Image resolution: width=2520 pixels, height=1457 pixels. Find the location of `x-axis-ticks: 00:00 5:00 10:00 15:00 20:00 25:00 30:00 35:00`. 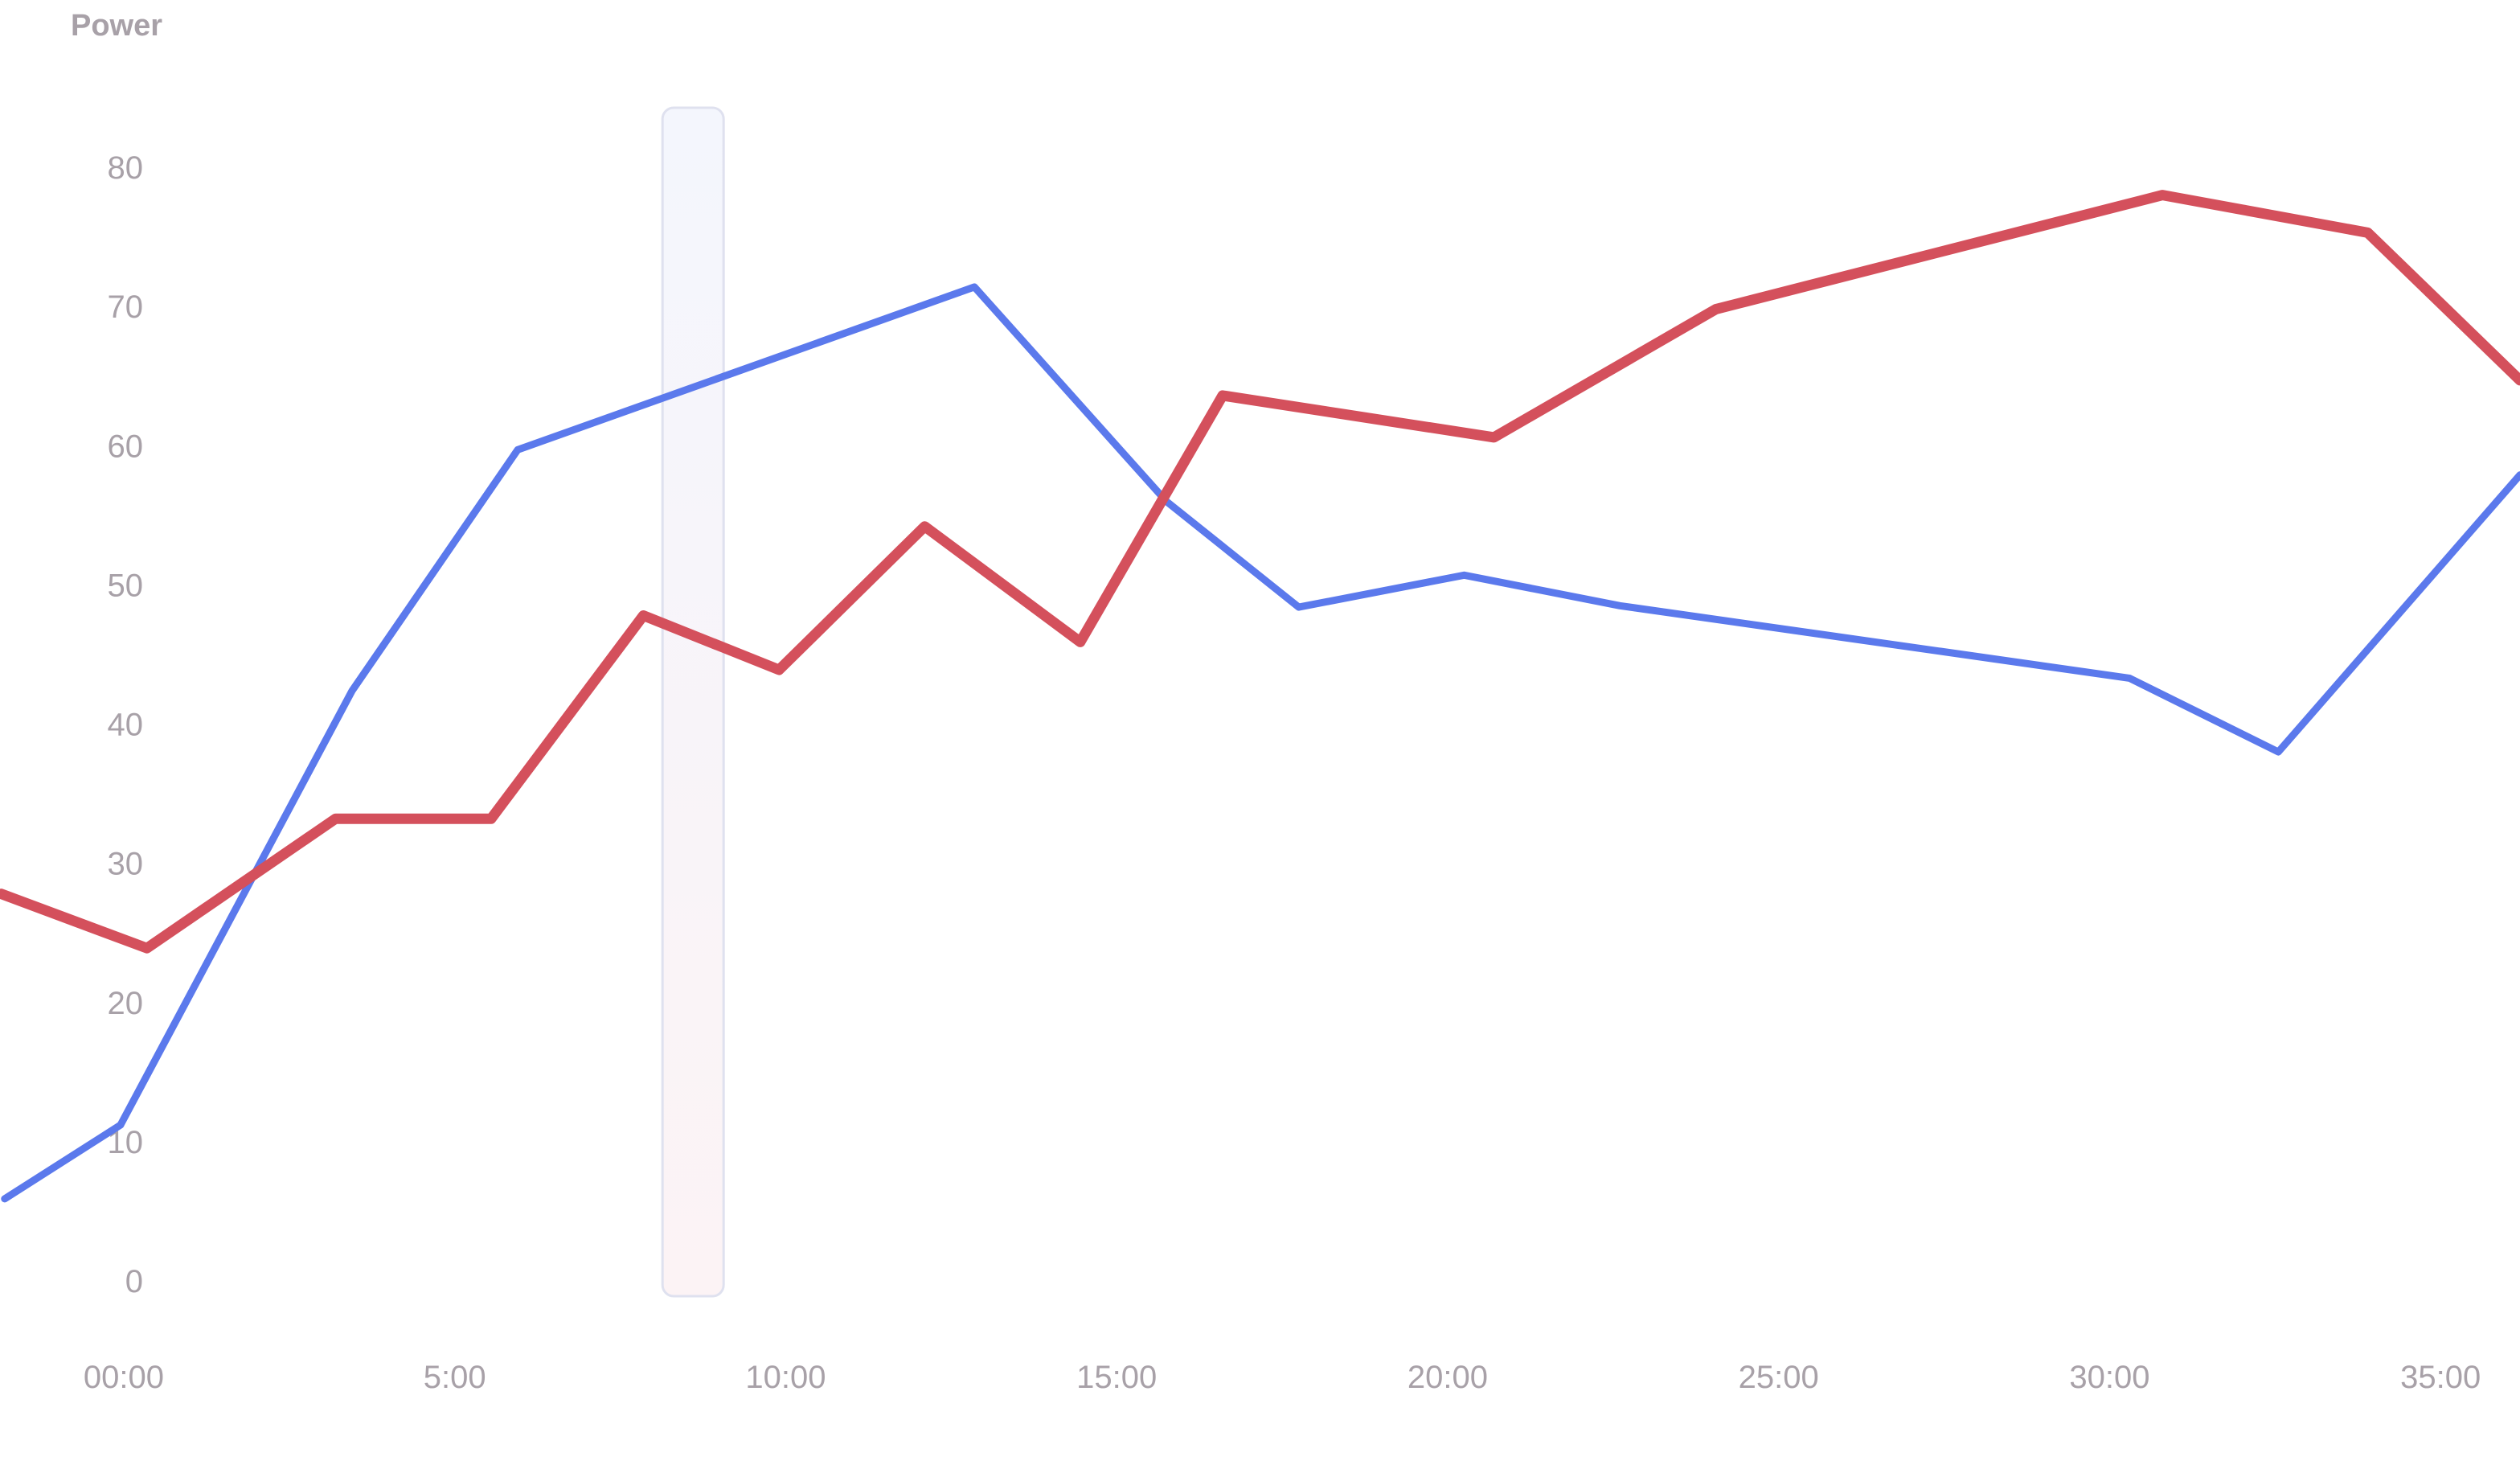

x-axis-ticks: 00:00 5:00 10:00 15:00 20:00 25:00 30:00 35:00 is located at coordinates (1282, 1377).